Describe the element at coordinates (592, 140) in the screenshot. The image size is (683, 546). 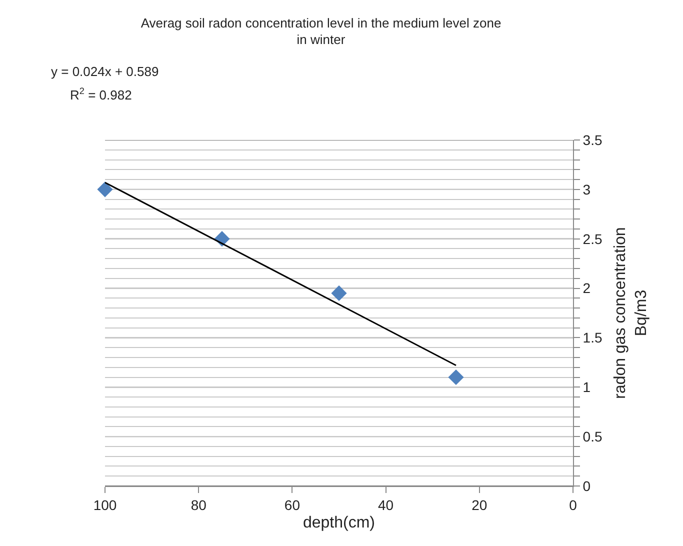
I see `y-tick-label: 3.5` at that location.